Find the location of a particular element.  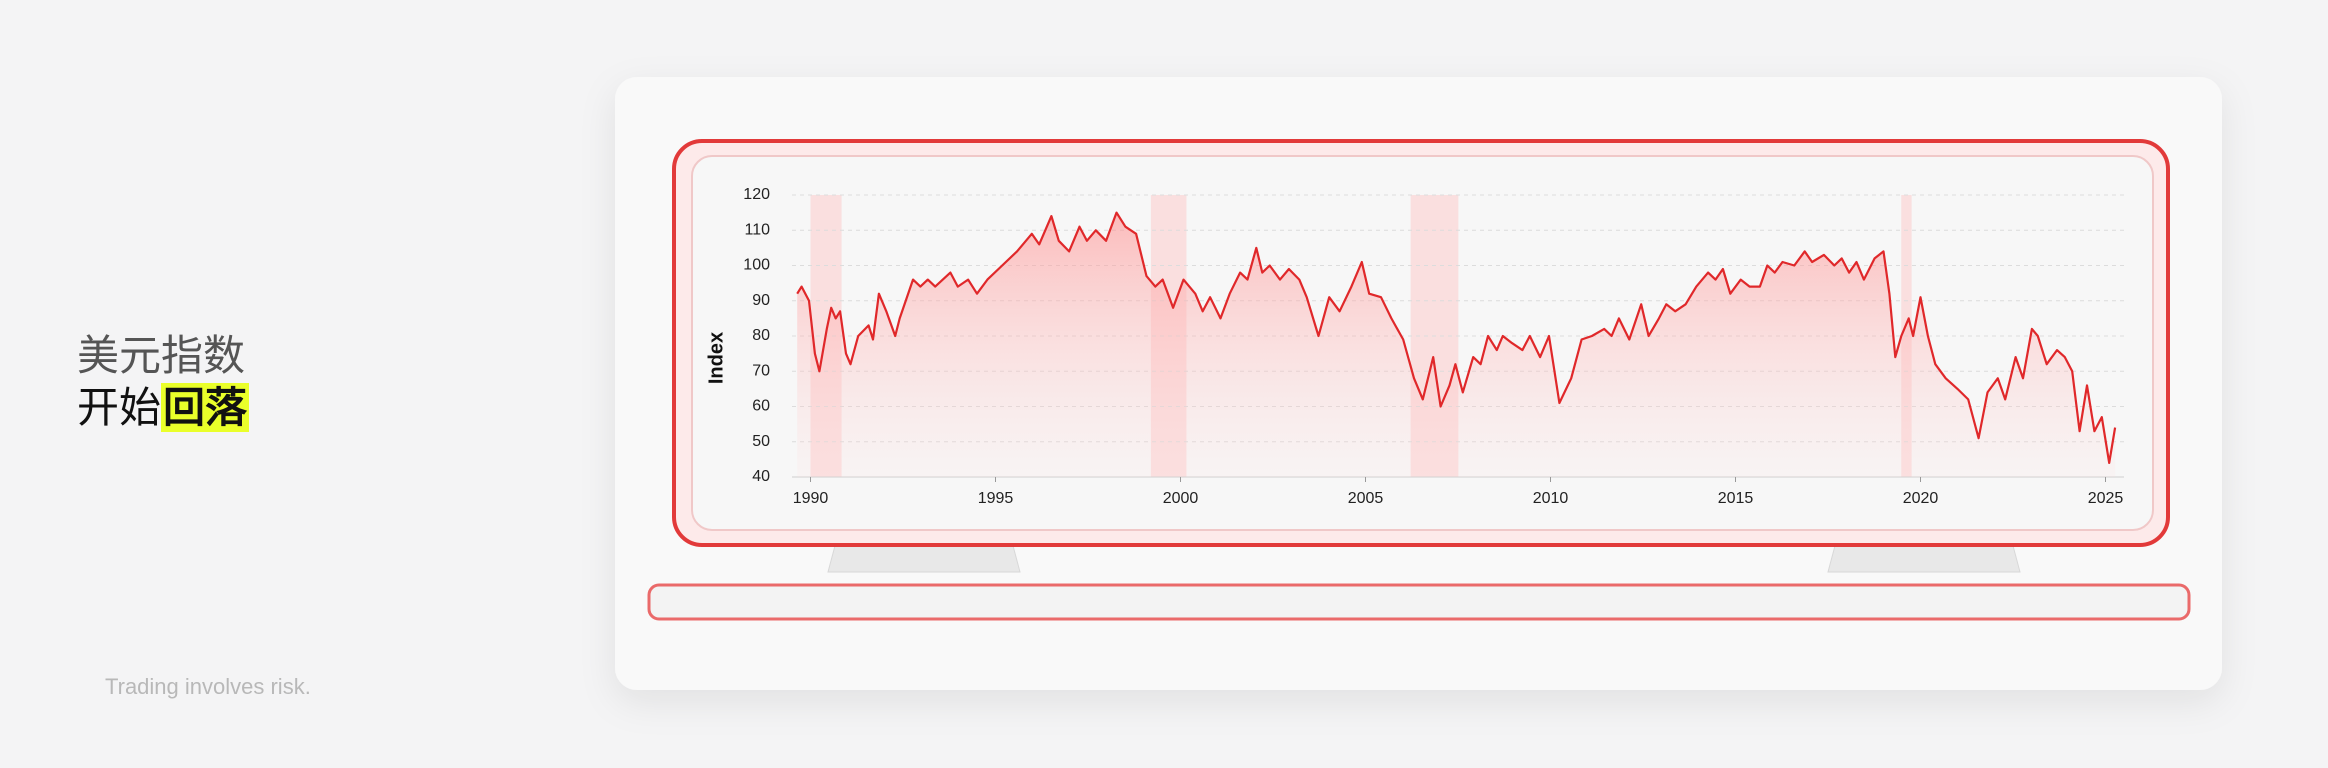

y-axis-label: Index is located at coordinates (716, 358).